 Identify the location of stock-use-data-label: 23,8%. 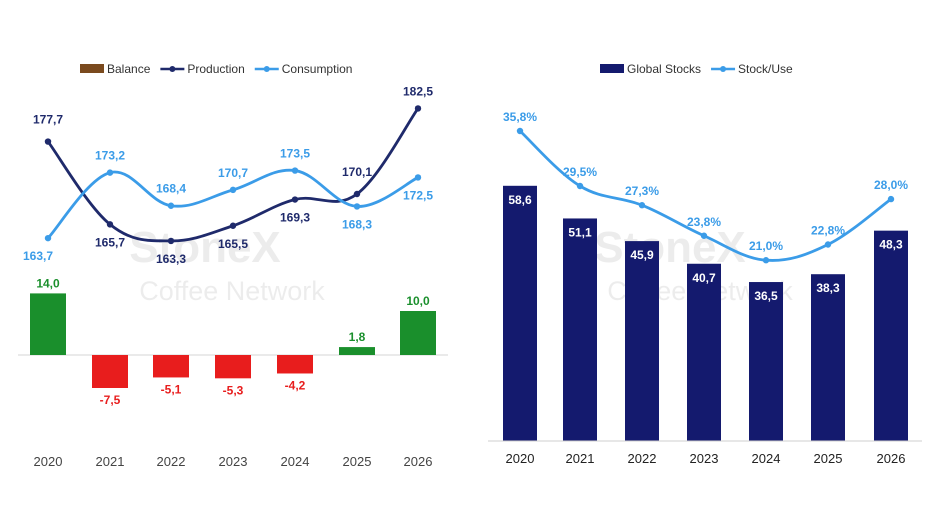
(704, 222).